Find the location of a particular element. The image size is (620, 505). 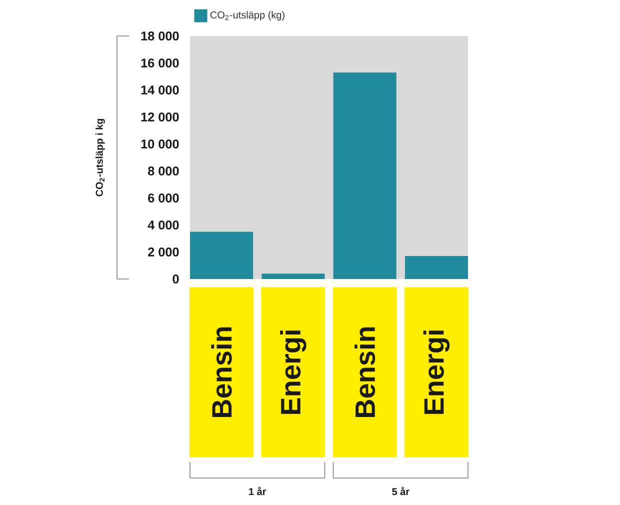

y-tick-label: 8 000 is located at coordinates (163, 171).